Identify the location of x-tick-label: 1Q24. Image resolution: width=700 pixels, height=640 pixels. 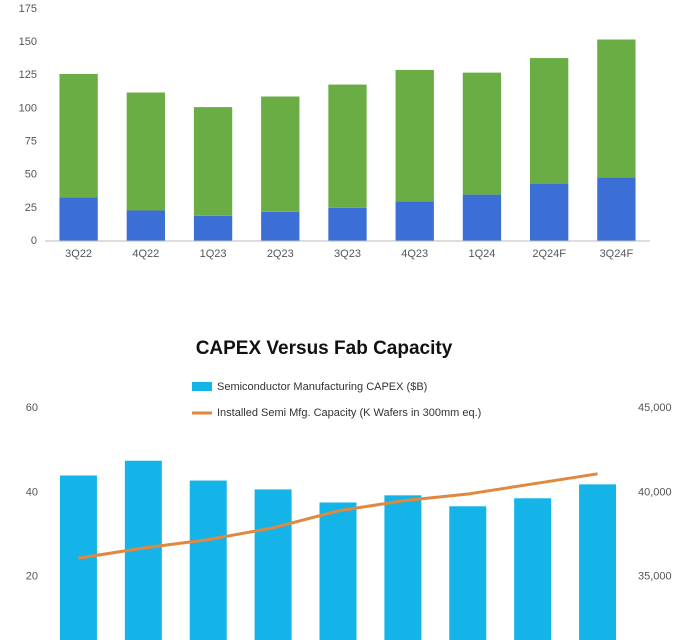
(481, 254).